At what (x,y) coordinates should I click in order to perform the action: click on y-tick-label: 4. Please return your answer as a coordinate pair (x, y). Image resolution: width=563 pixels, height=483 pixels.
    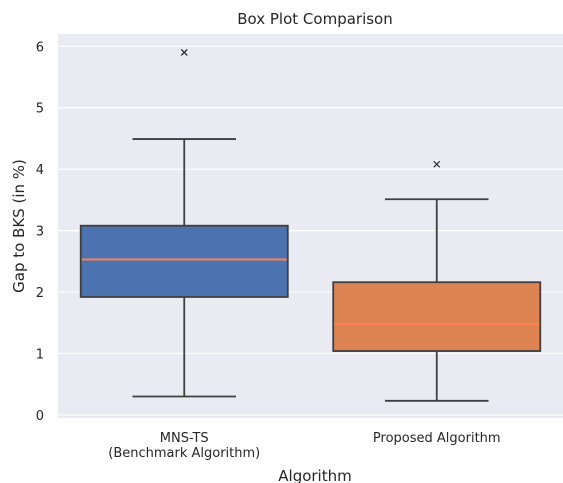
    Looking at the image, I should click on (40, 170).